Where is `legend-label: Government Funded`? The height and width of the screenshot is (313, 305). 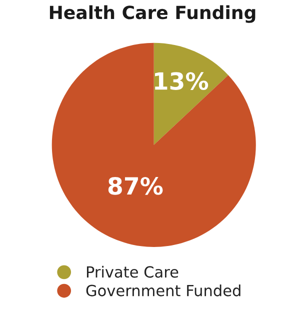 legend-label: Government Funded is located at coordinates (163, 290).